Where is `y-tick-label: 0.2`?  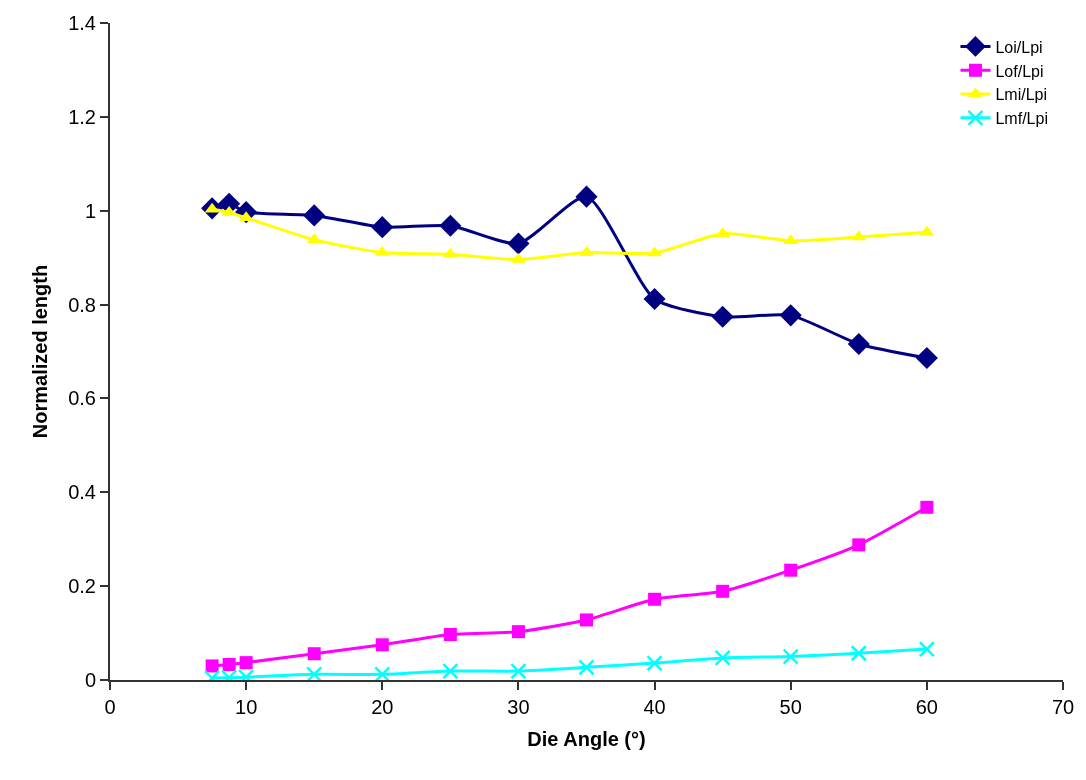
y-tick-label: 0.2 is located at coordinates (82, 586).